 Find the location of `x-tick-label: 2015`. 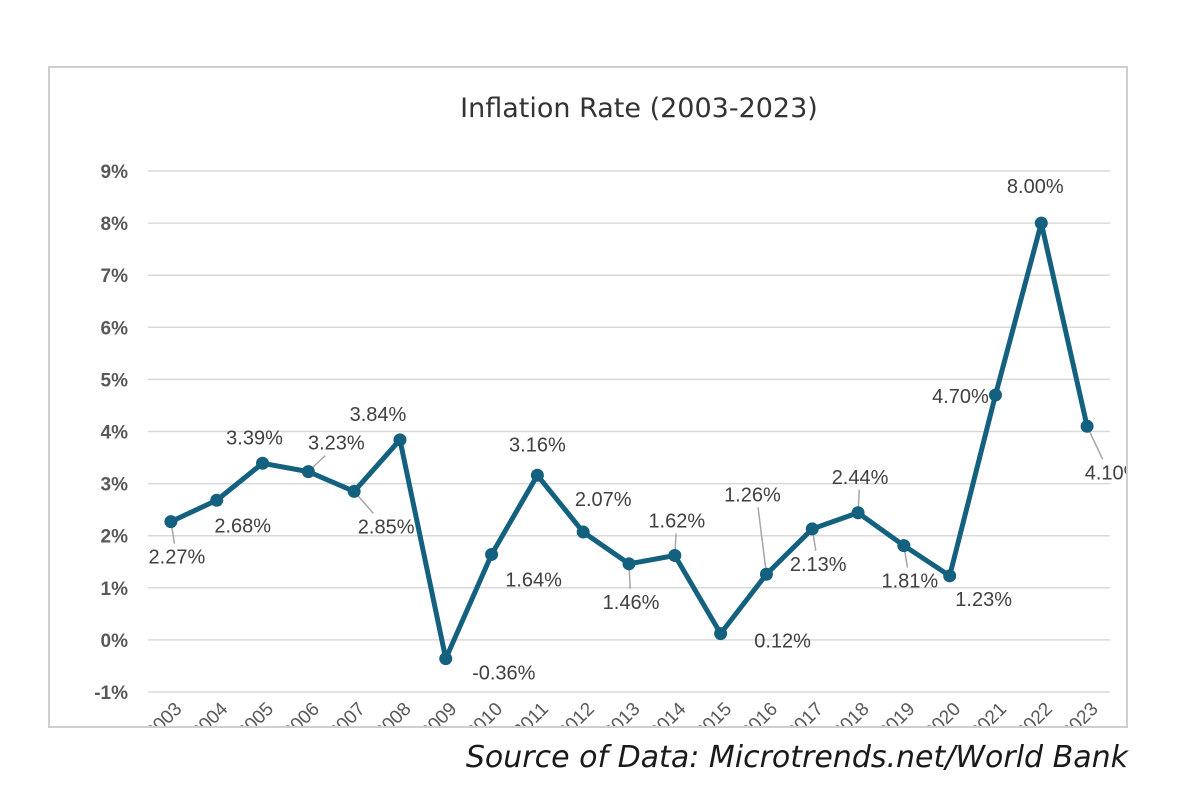

x-tick-label: 2015 is located at coordinates (713, 712).